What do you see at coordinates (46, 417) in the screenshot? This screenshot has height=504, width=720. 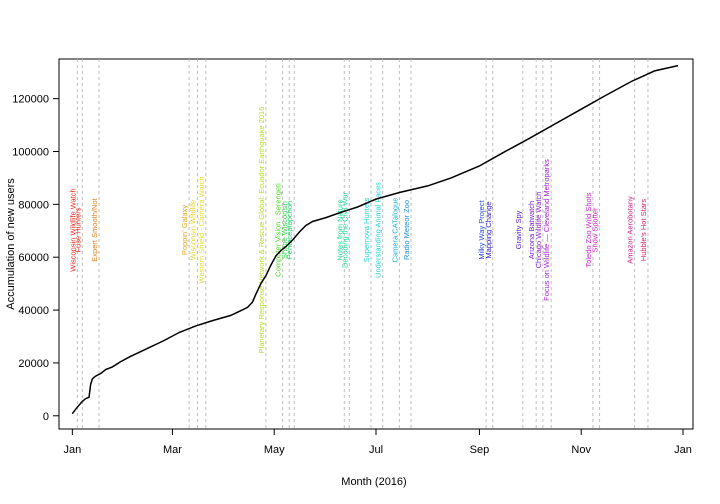 I see `y-tick-label: 0` at bounding box center [46, 417].